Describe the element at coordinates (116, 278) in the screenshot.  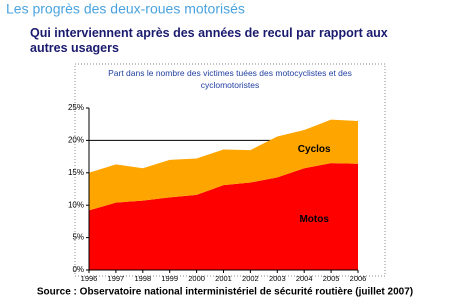
I see `x-tick-label: 1997` at that location.